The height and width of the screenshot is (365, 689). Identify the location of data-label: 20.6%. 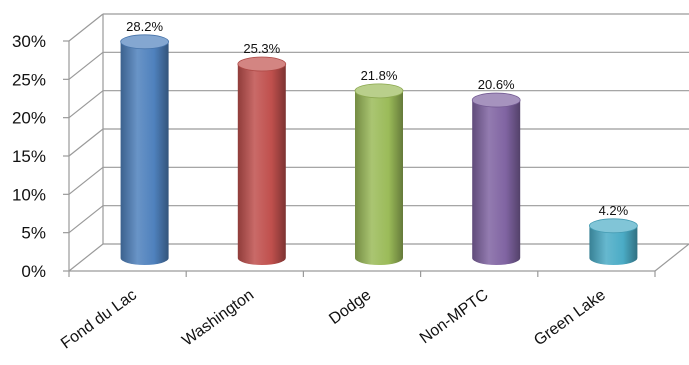
(496, 84).